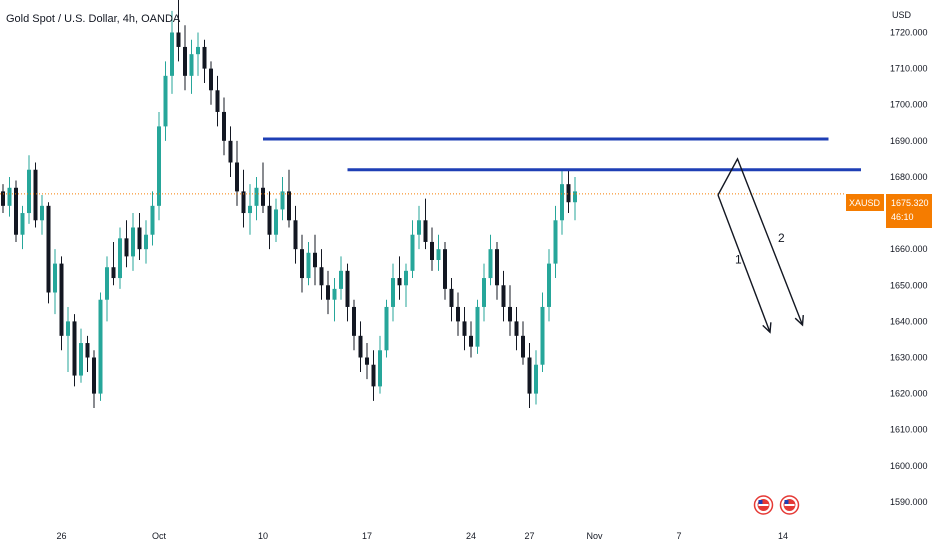  I want to click on price-tick-label: 1680.000, so click(909, 177).